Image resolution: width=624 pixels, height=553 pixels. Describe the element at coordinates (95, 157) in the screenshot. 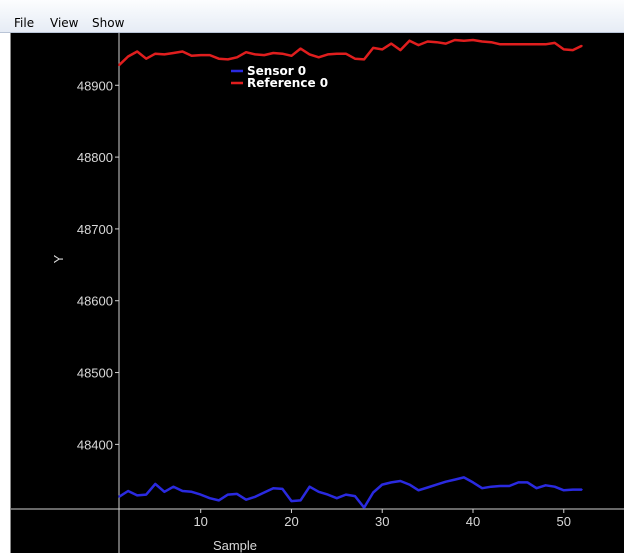

I see `y-tick-label: 48800` at that location.